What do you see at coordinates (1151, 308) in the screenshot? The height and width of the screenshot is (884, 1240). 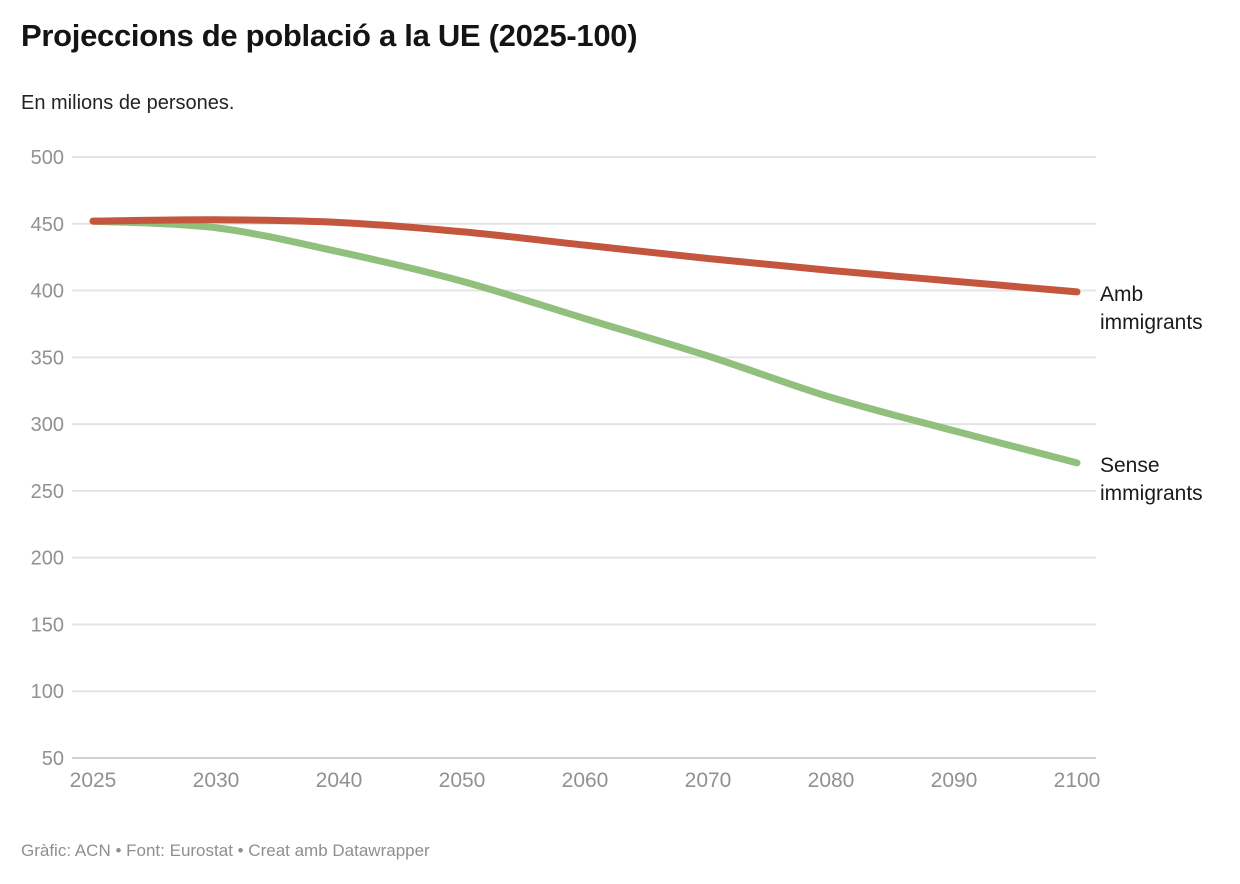 I see `series-label-amb-immigrants: Amb immigrants` at bounding box center [1151, 308].